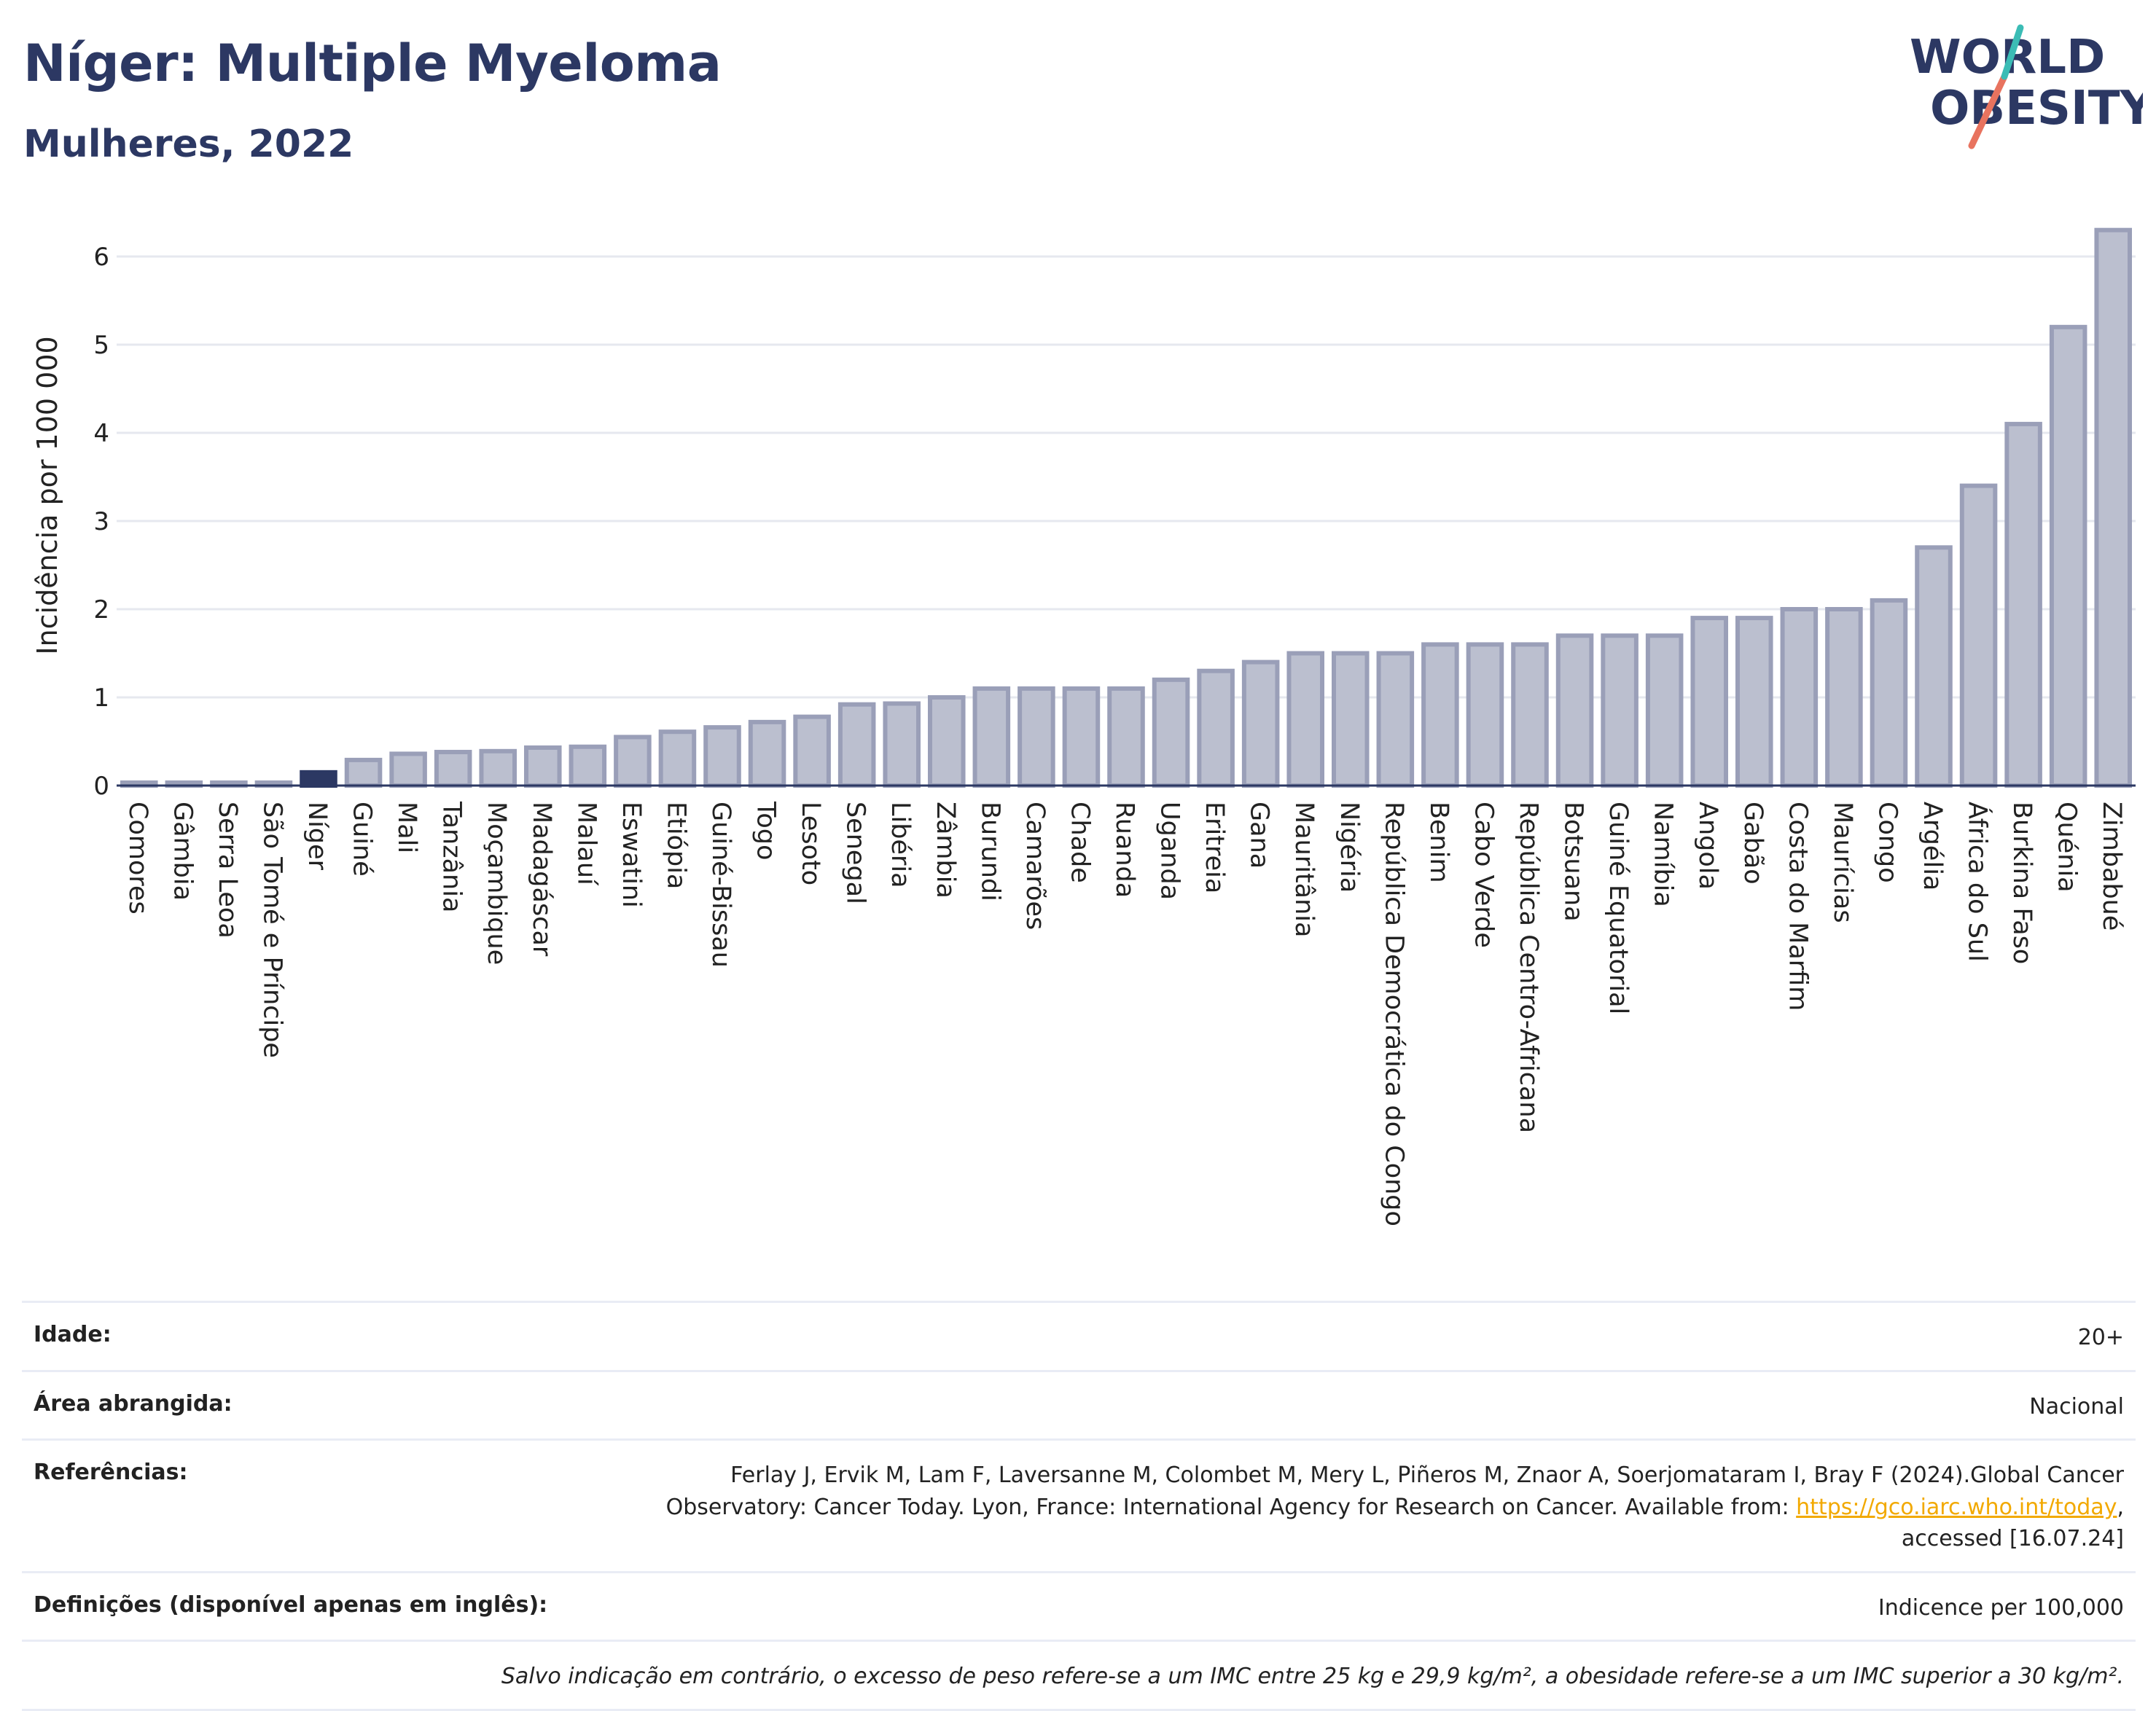 Image resolution: width=2156 pixels, height=1711 pixels. I want to click on x-tick-label: Lesoto, so click(810, 843).